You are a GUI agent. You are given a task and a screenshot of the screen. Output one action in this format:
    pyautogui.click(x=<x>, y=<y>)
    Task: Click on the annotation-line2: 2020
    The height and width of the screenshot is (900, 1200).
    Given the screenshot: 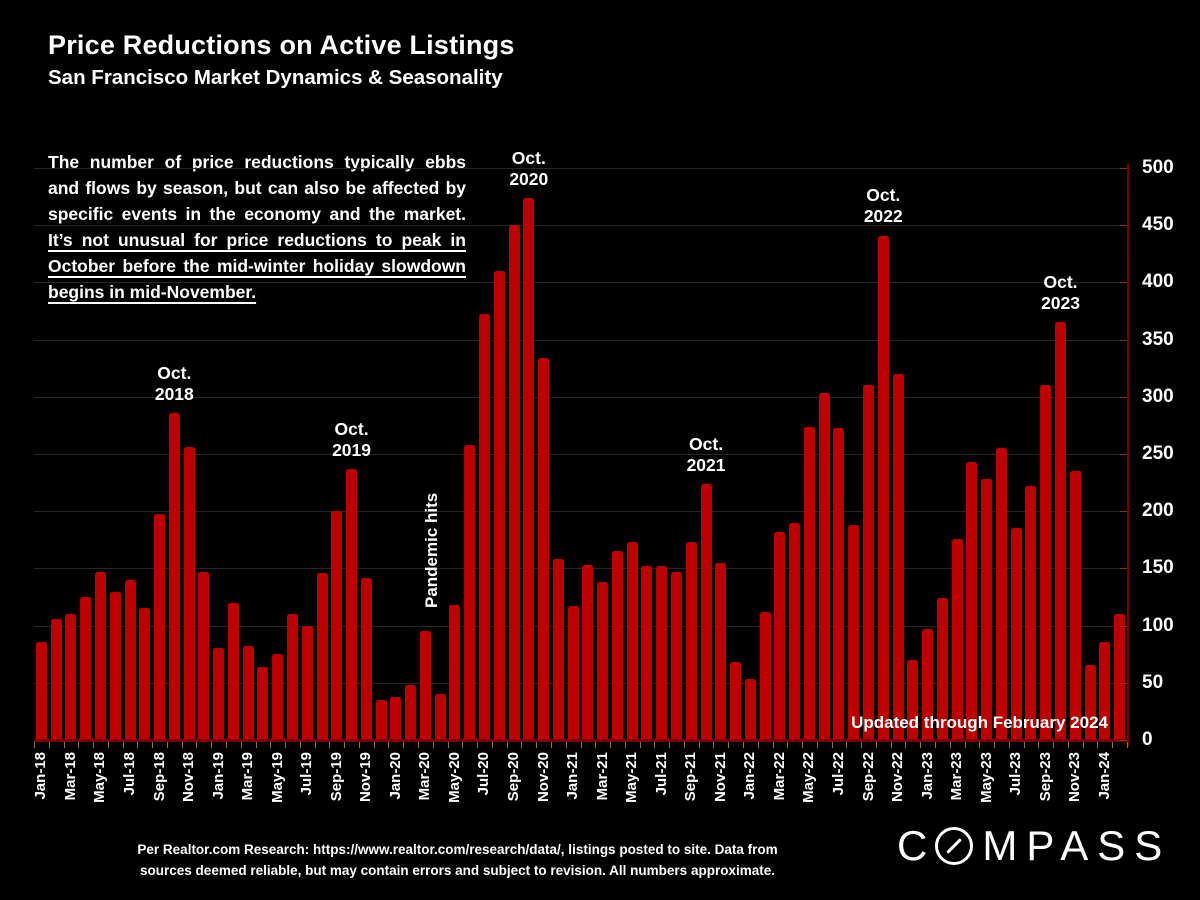 What is the action you would take?
    pyautogui.click(x=529, y=178)
    